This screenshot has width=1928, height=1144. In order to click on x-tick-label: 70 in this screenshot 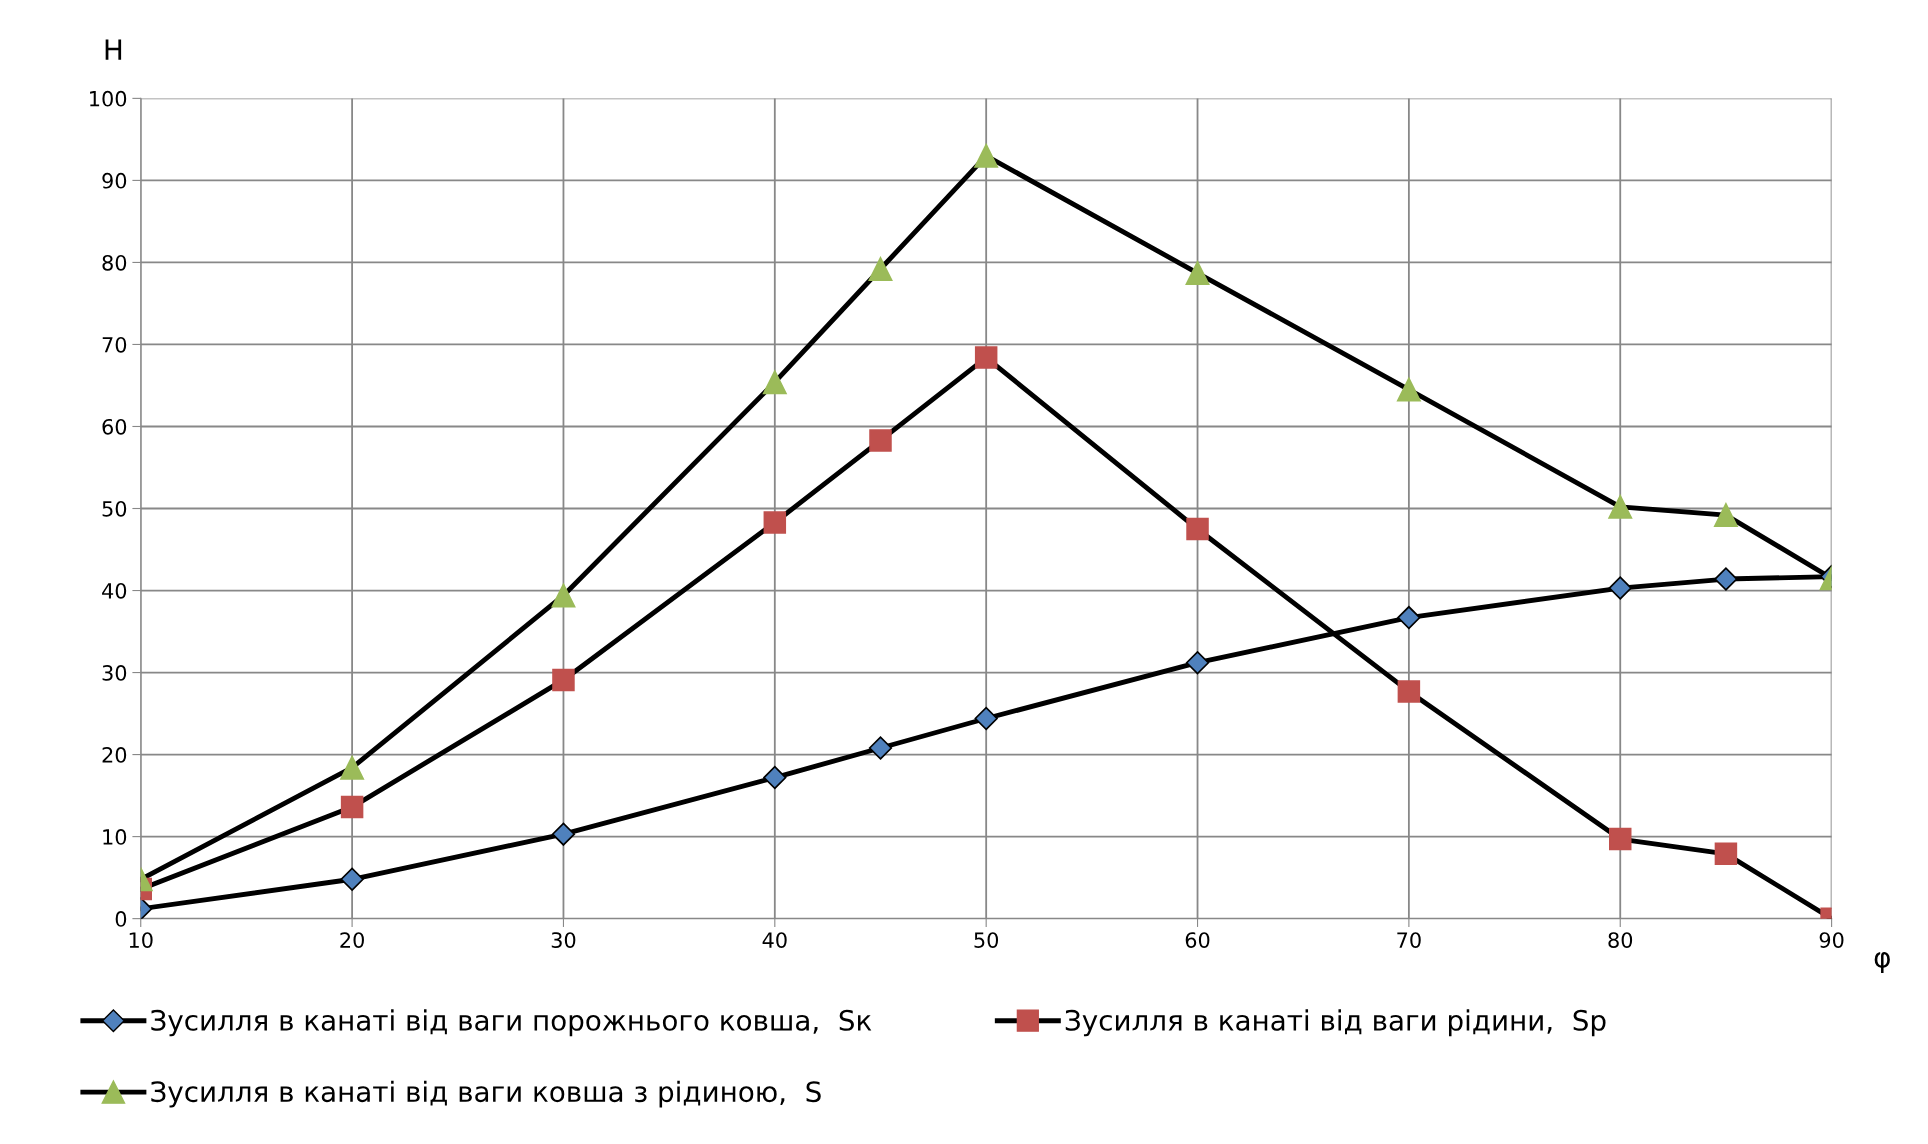, I will do `click(1409, 940)`.